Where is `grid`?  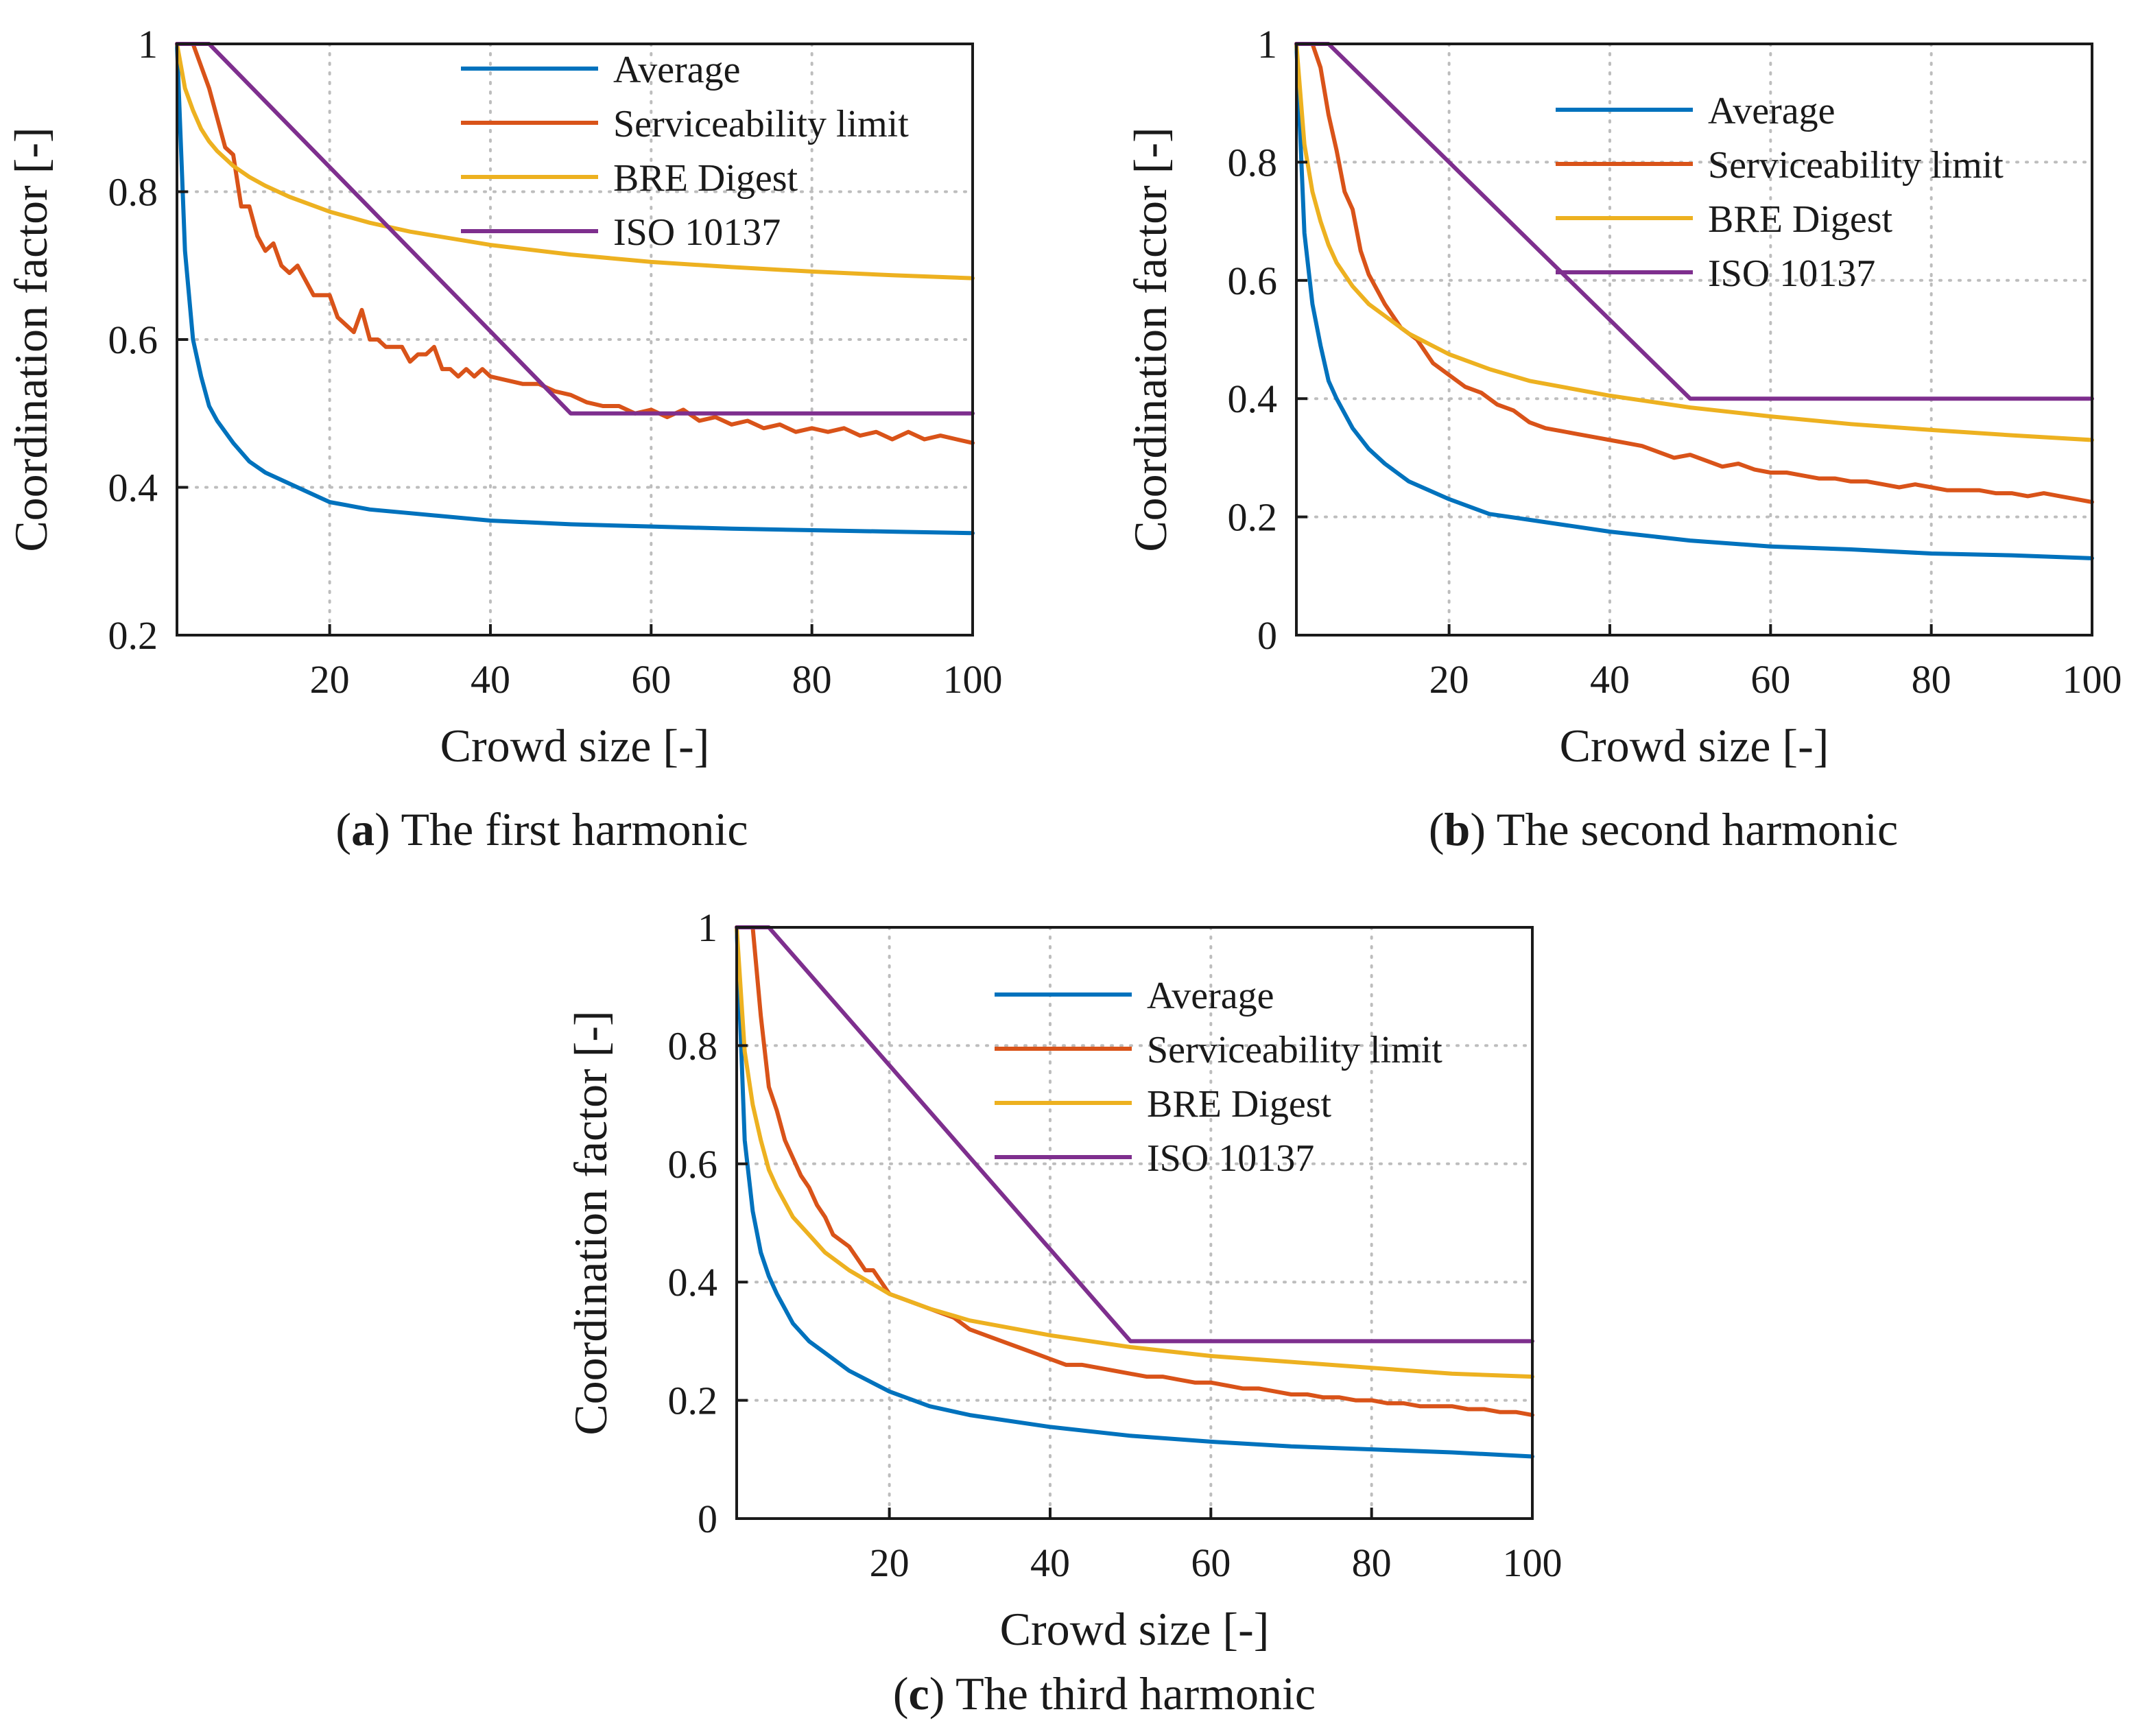
grid is located at coordinates (1134, 1223).